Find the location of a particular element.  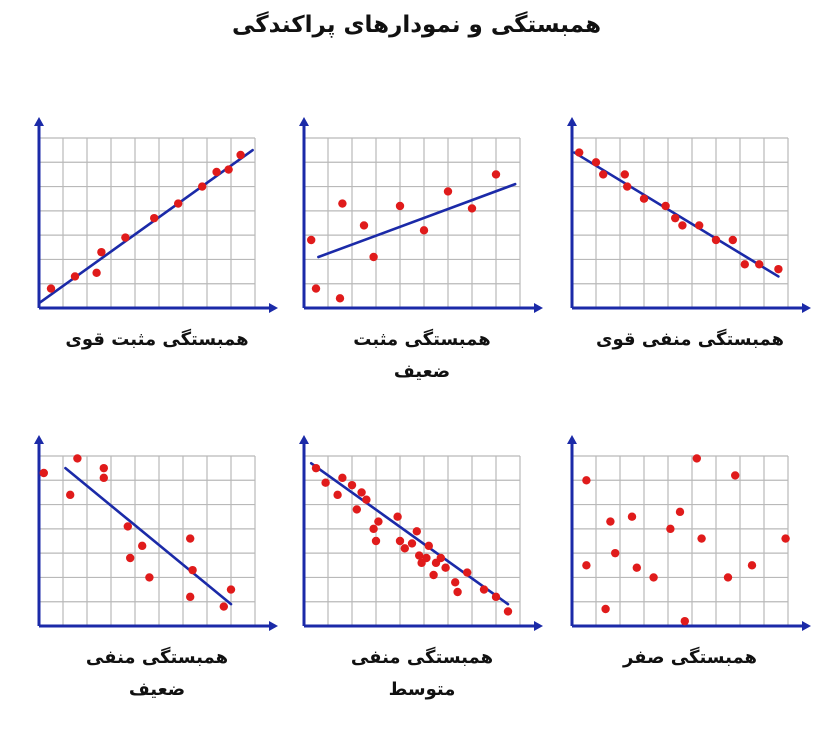

page-title: همبستگی و نمودارهای پراکندگی is located at coordinates (416, 25).